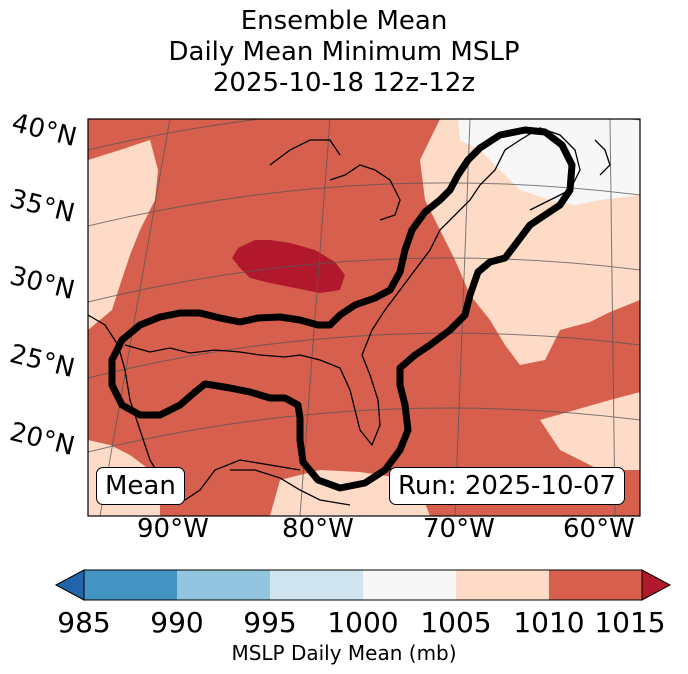 The image size is (688, 674). Describe the element at coordinates (363, 622) in the screenshot. I see `colorbar-tick-1000: 1000` at that location.